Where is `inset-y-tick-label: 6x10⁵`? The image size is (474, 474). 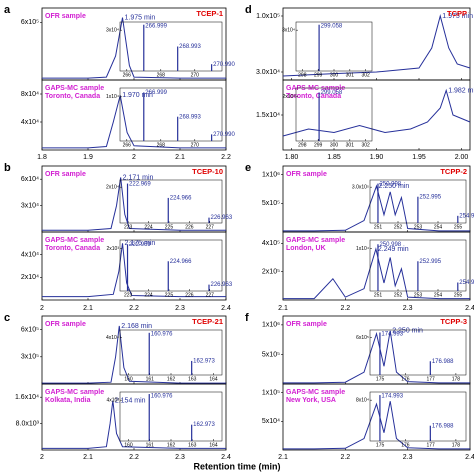
inset-y-tick-label: 6x10⁵ is located at coordinates (362, 338).